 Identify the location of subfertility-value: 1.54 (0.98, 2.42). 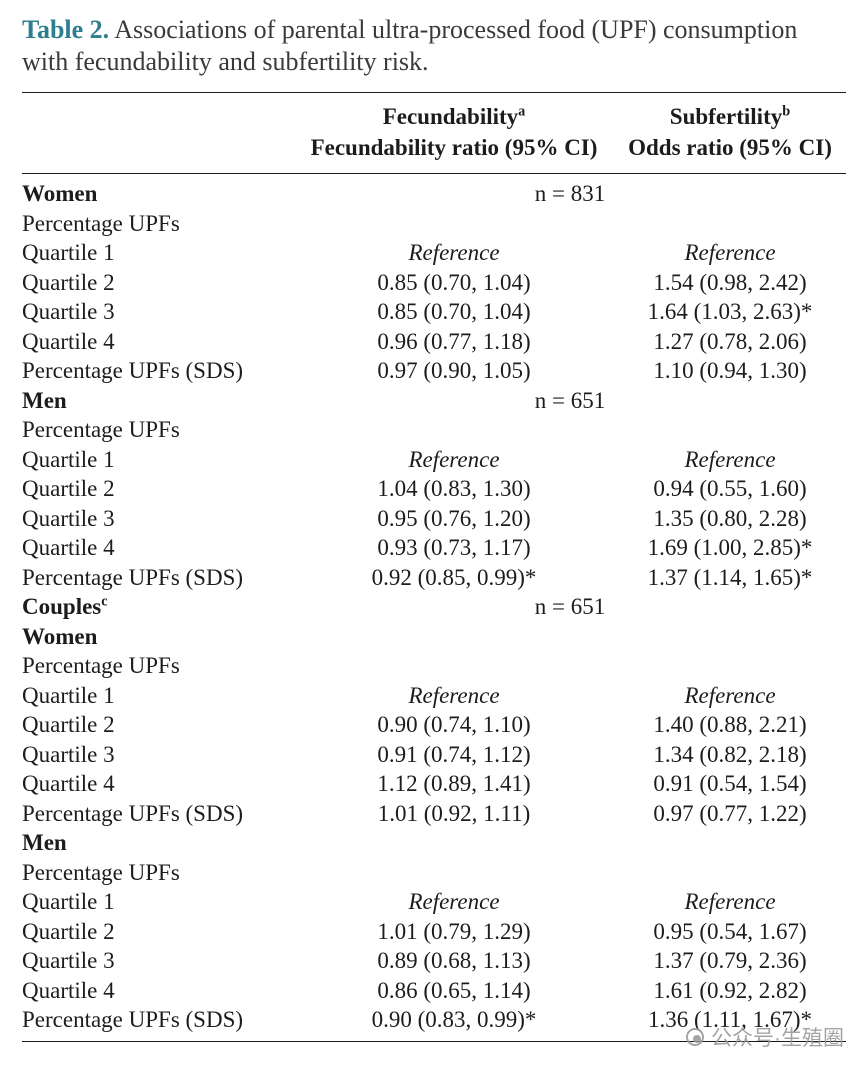
(730, 282).